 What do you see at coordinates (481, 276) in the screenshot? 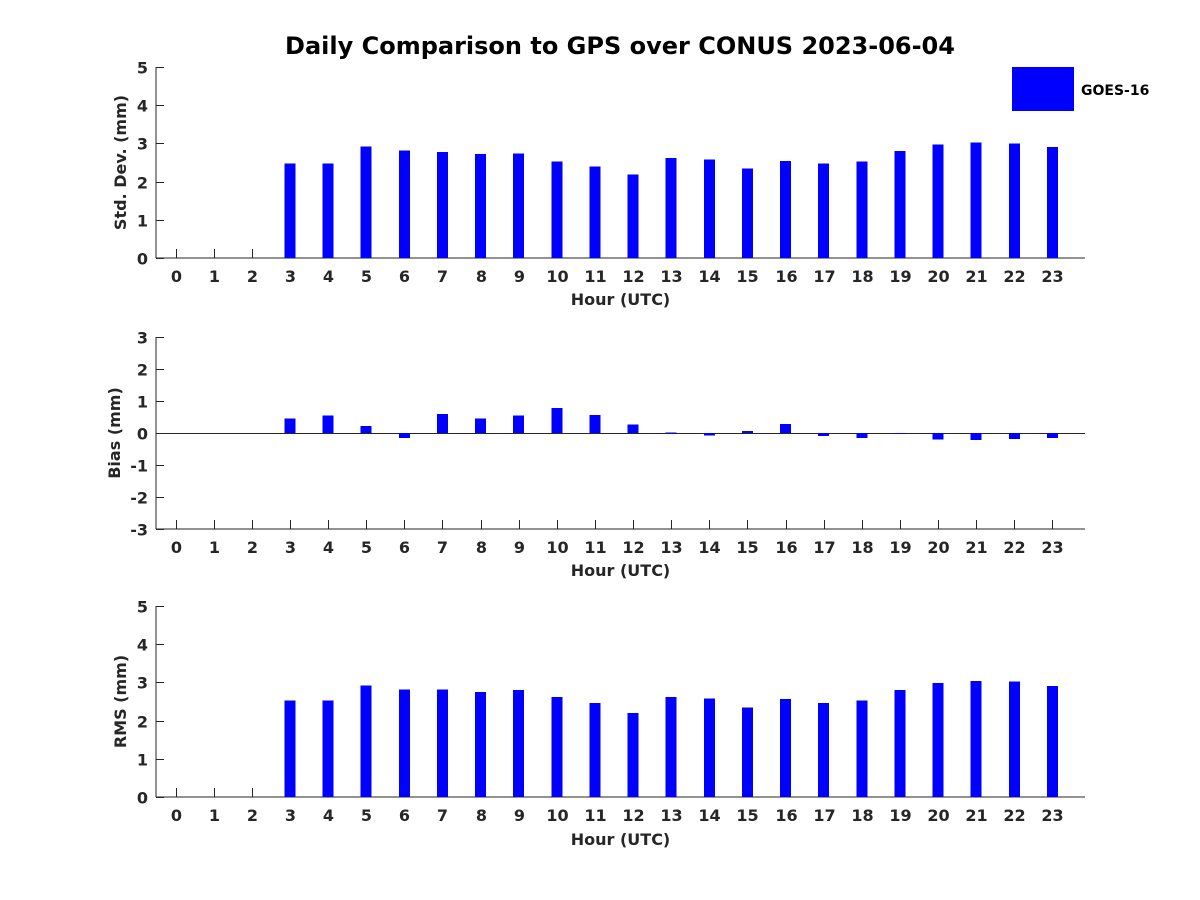
I see `x-tick-label: 8` at bounding box center [481, 276].